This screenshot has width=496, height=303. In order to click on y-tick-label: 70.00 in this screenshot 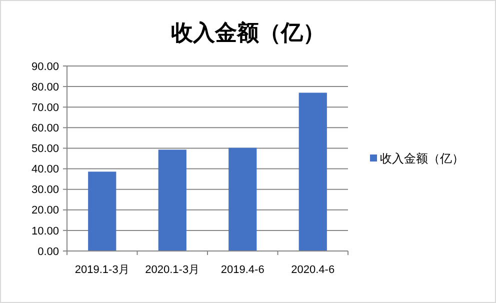, I will do `click(45, 108)`.